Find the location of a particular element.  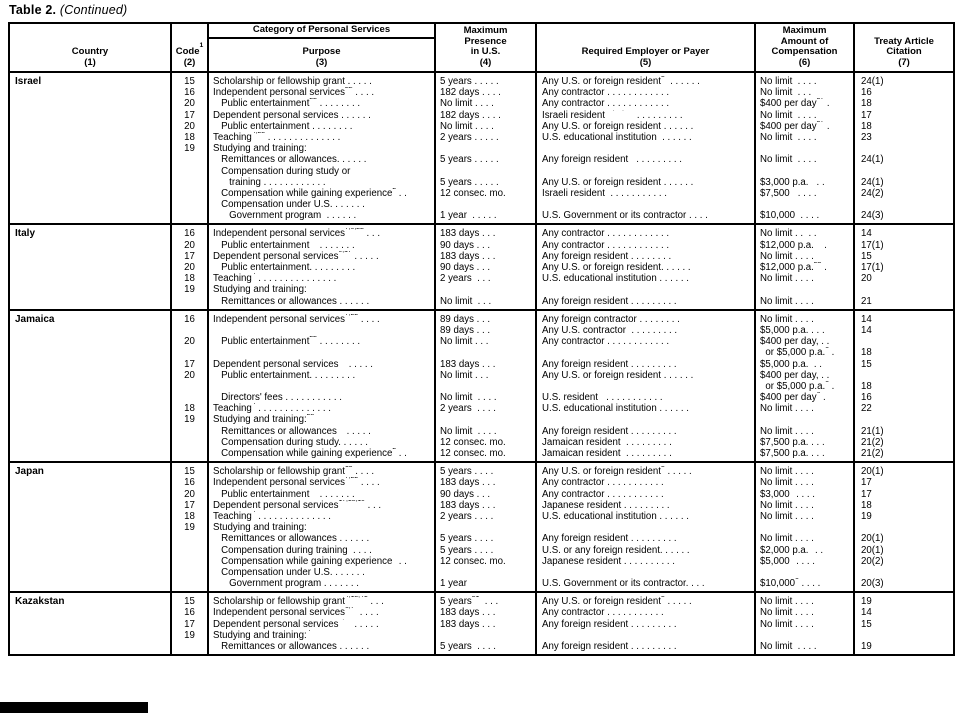

cell-presence: No limit . . . . is located at coordinates (468, 398).